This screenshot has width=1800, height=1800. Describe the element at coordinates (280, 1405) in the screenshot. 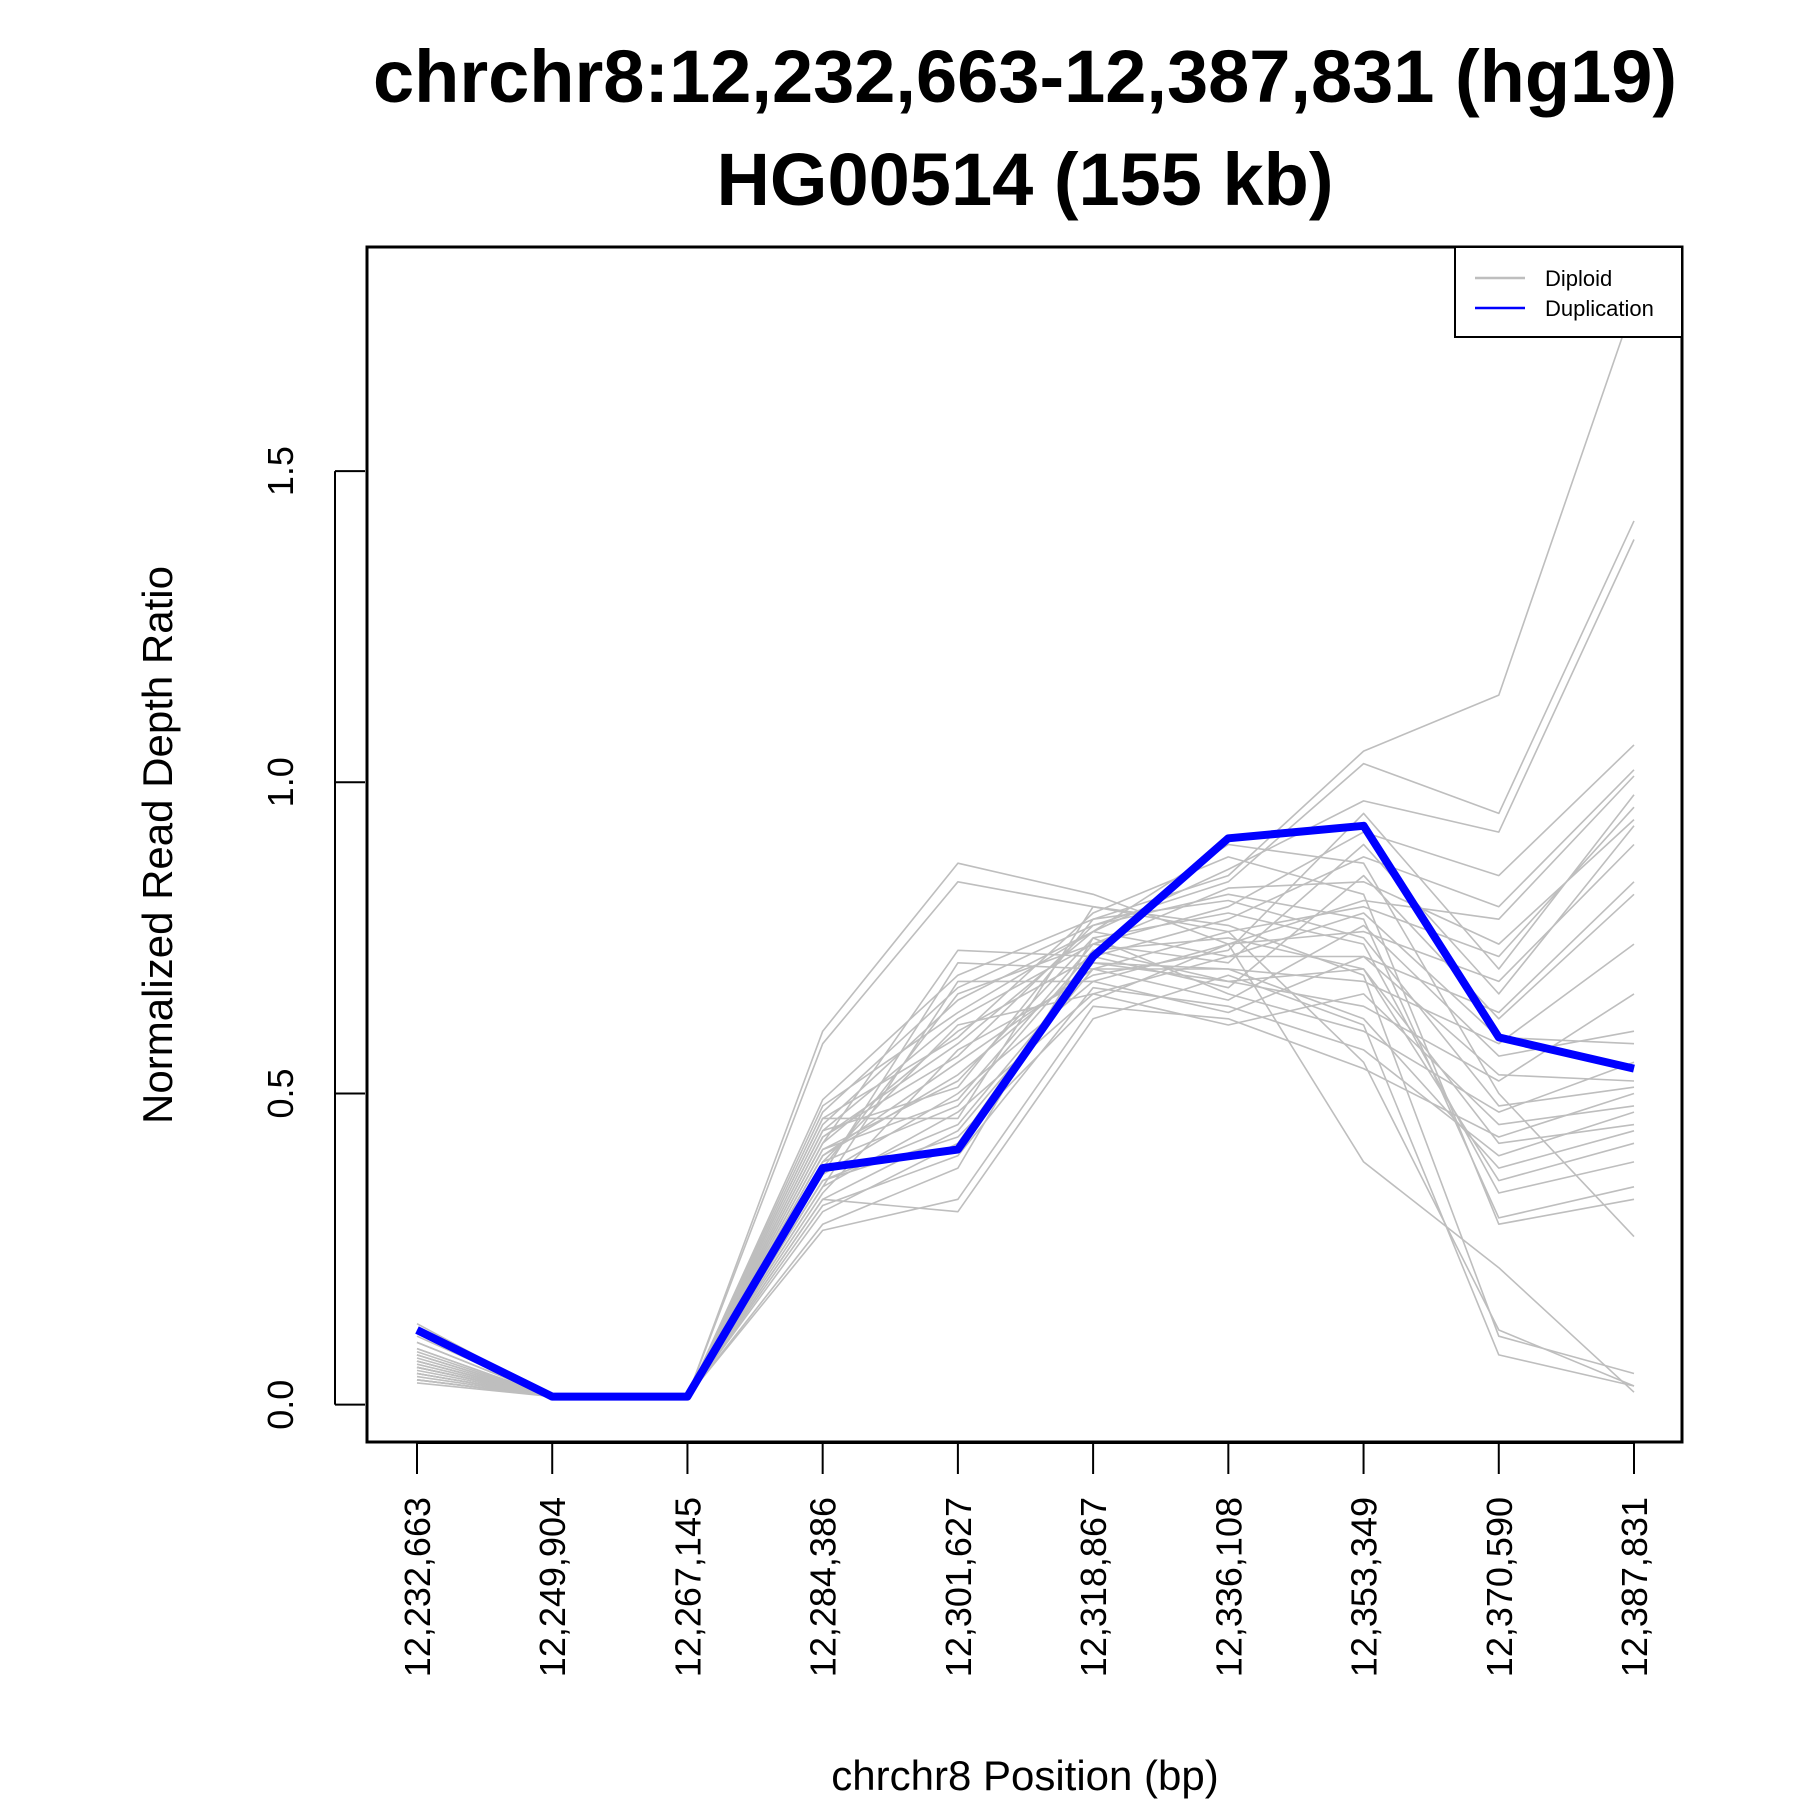

I see `y-tick-label: 0.0` at that location.